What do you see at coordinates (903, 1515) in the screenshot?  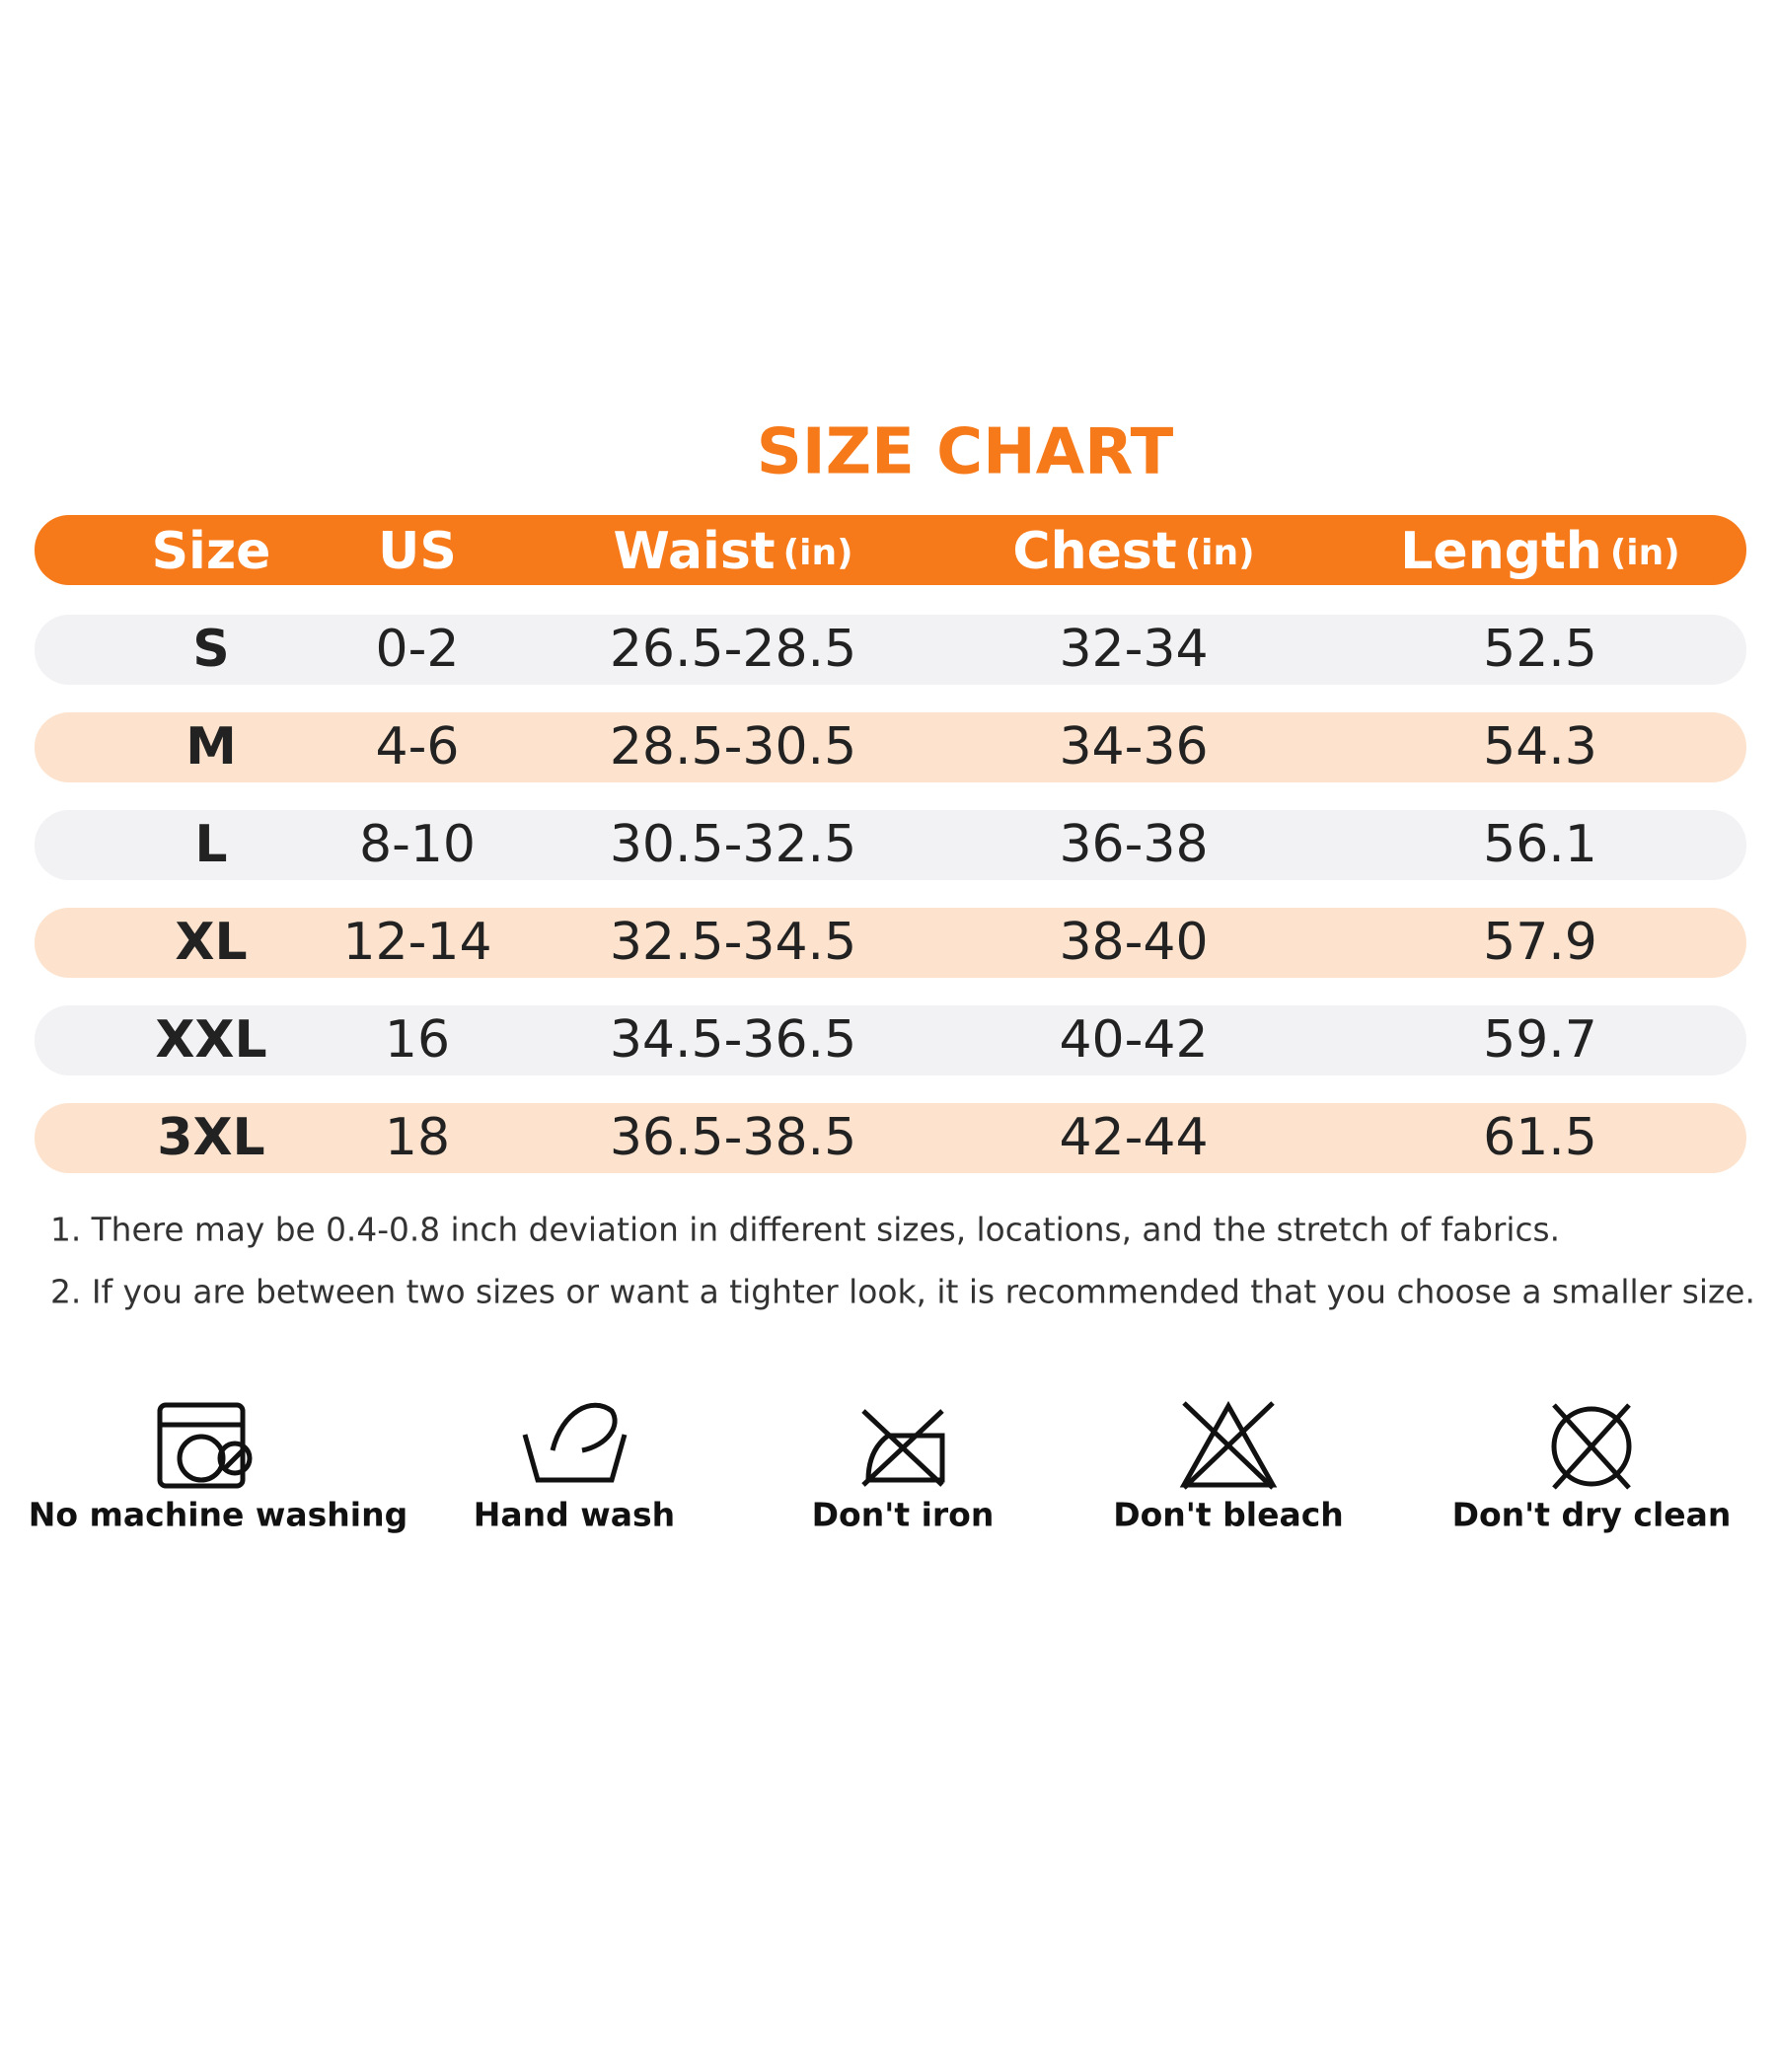 I see `care-label: Don't iron` at bounding box center [903, 1515].